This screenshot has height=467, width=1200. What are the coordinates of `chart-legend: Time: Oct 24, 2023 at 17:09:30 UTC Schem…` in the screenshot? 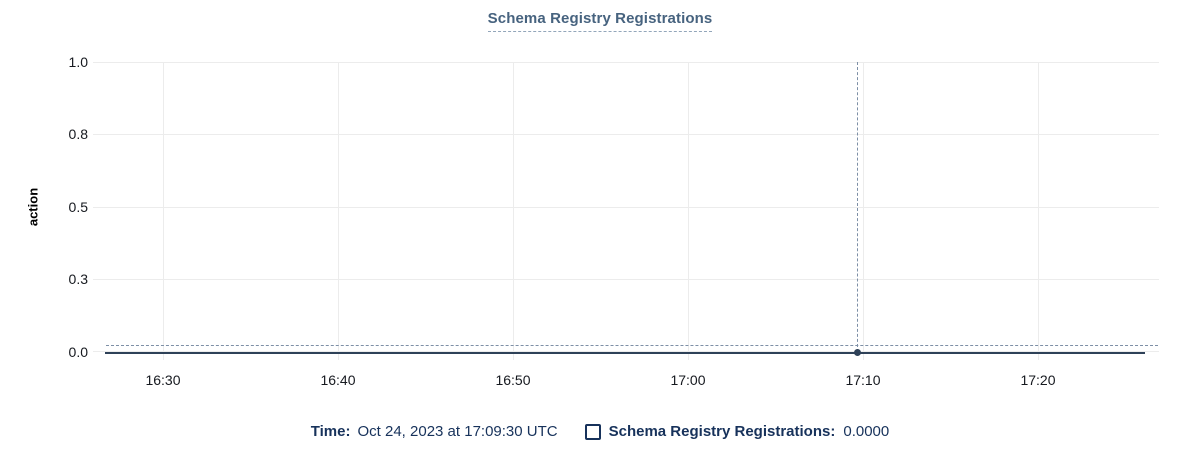 It's located at (600, 431).